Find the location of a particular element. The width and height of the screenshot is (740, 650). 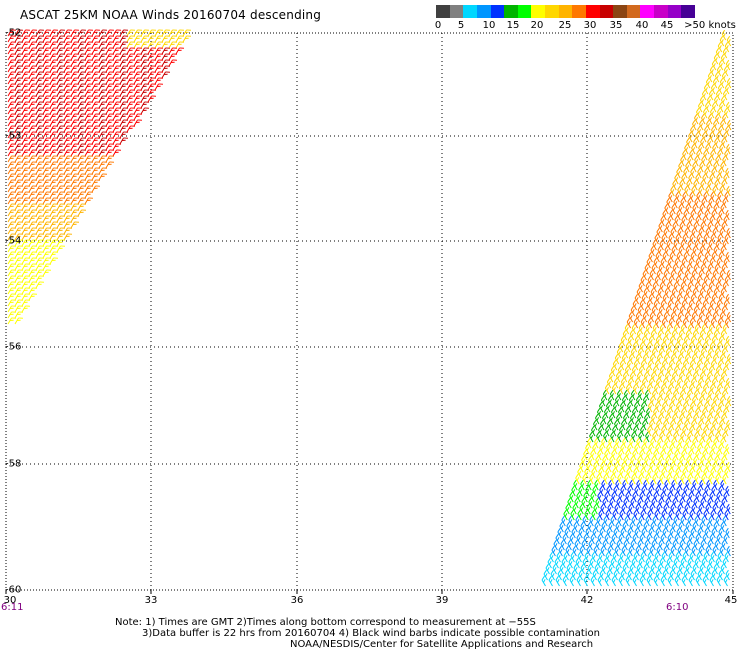

colorbar-segment is located at coordinates (470, 11).